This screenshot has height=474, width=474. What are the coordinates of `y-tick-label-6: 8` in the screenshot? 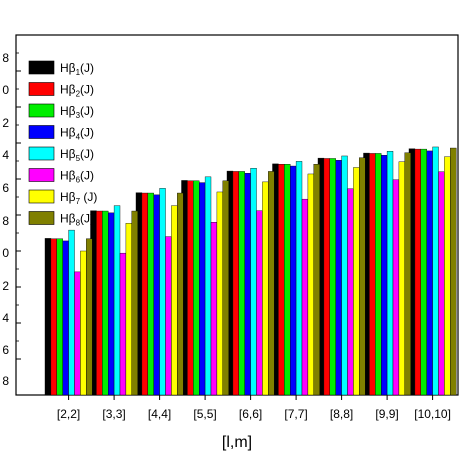 It's located at (5, 221).